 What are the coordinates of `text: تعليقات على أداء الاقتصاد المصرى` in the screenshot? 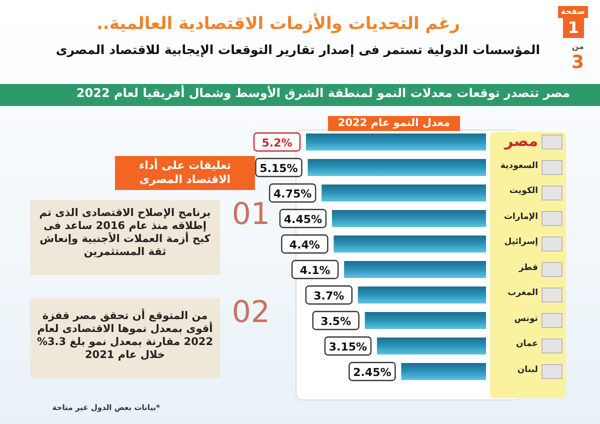 It's located at (185, 173).